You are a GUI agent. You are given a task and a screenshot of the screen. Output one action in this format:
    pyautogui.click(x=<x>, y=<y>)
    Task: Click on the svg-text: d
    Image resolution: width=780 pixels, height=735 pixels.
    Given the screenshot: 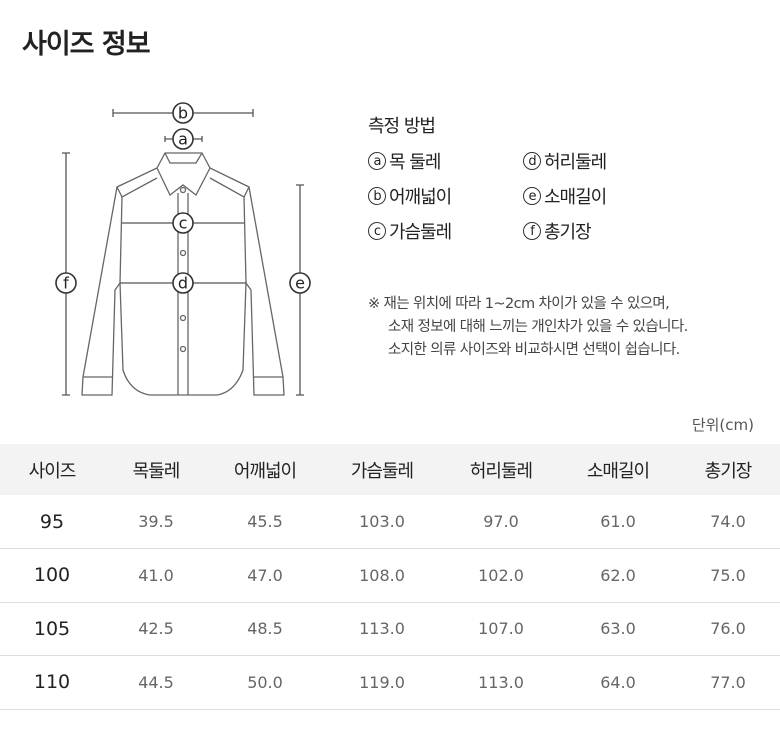 What is the action you would take?
    pyautogui.click(x=183, y=283)
    